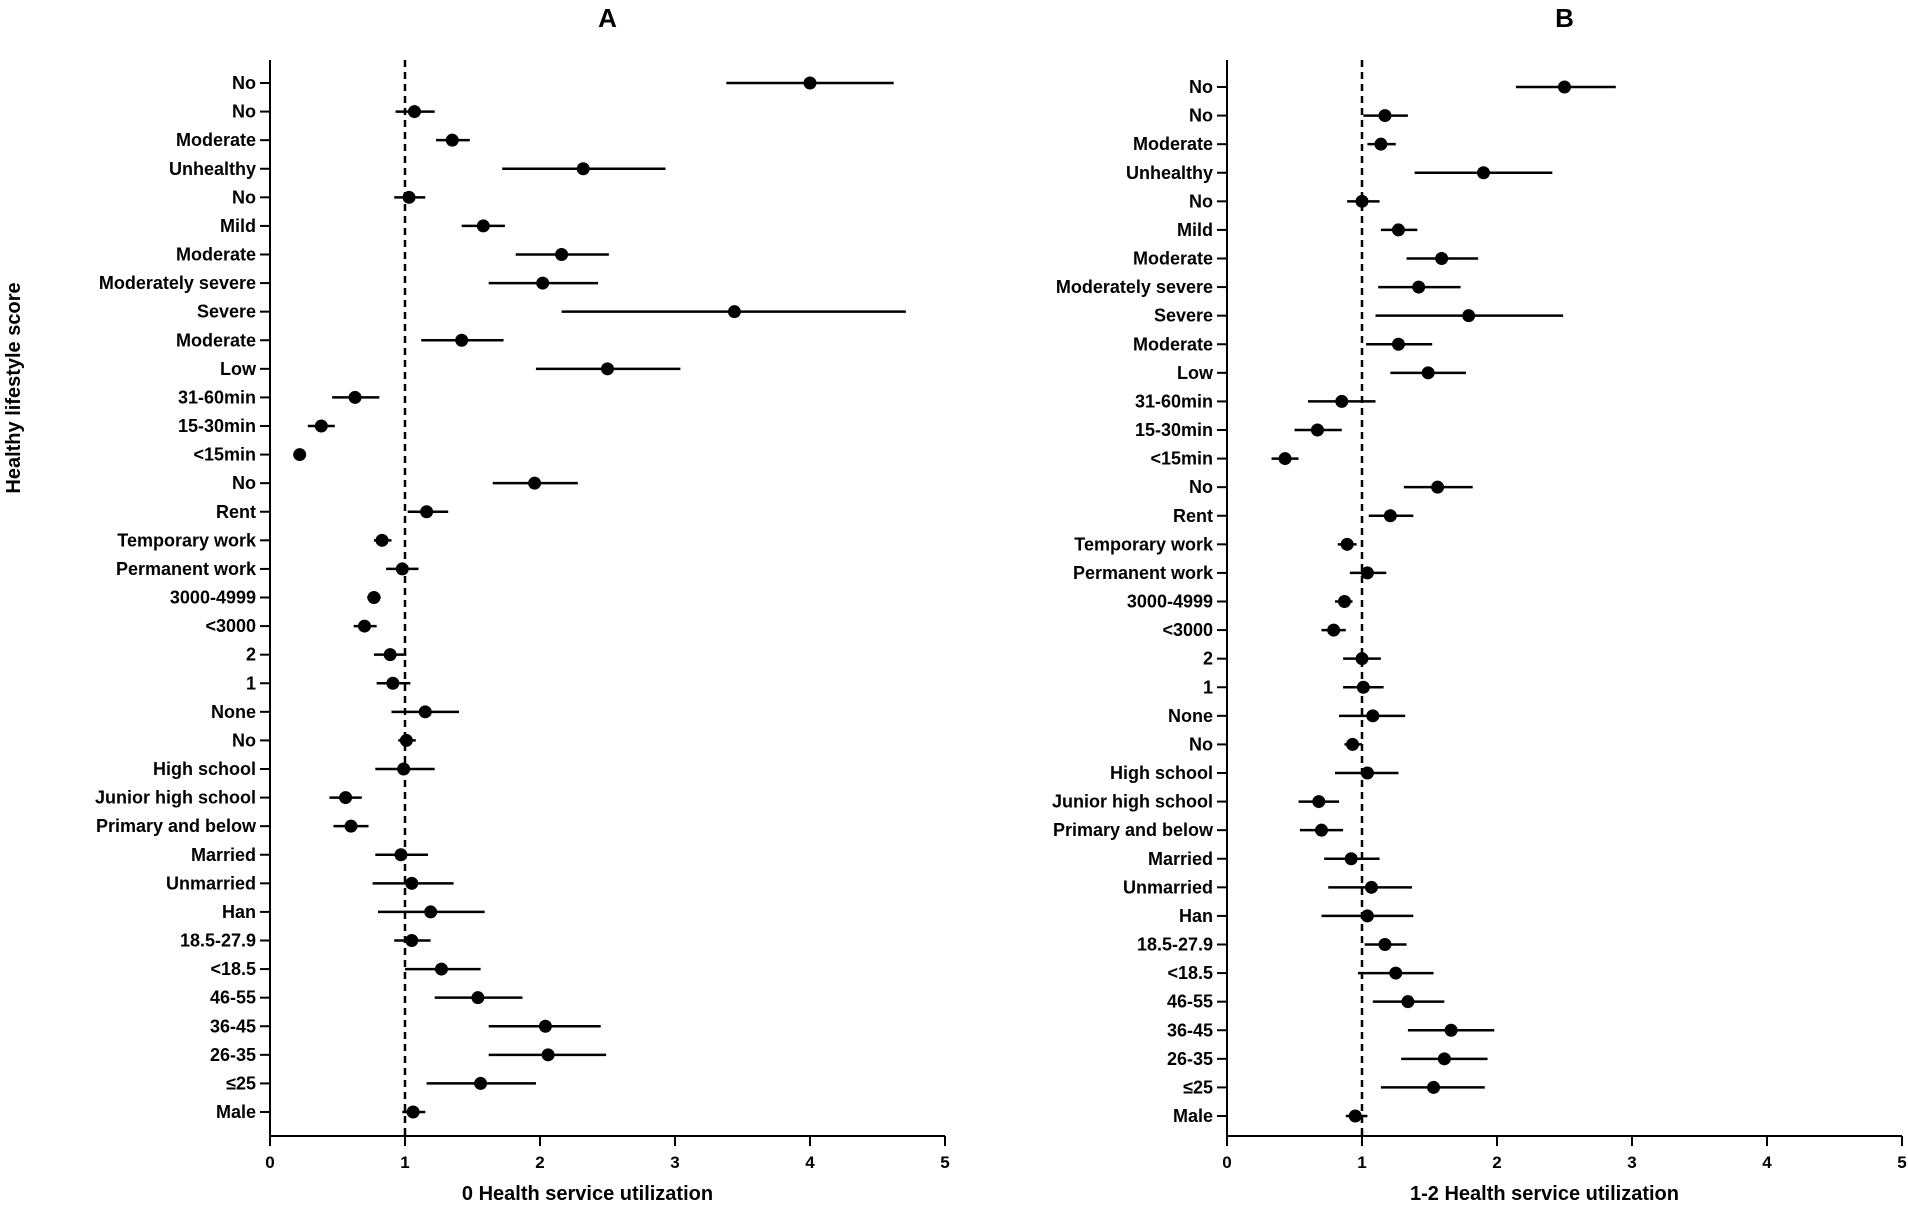  I want to click on category-label: Moderately severe, so click(1134, 287).